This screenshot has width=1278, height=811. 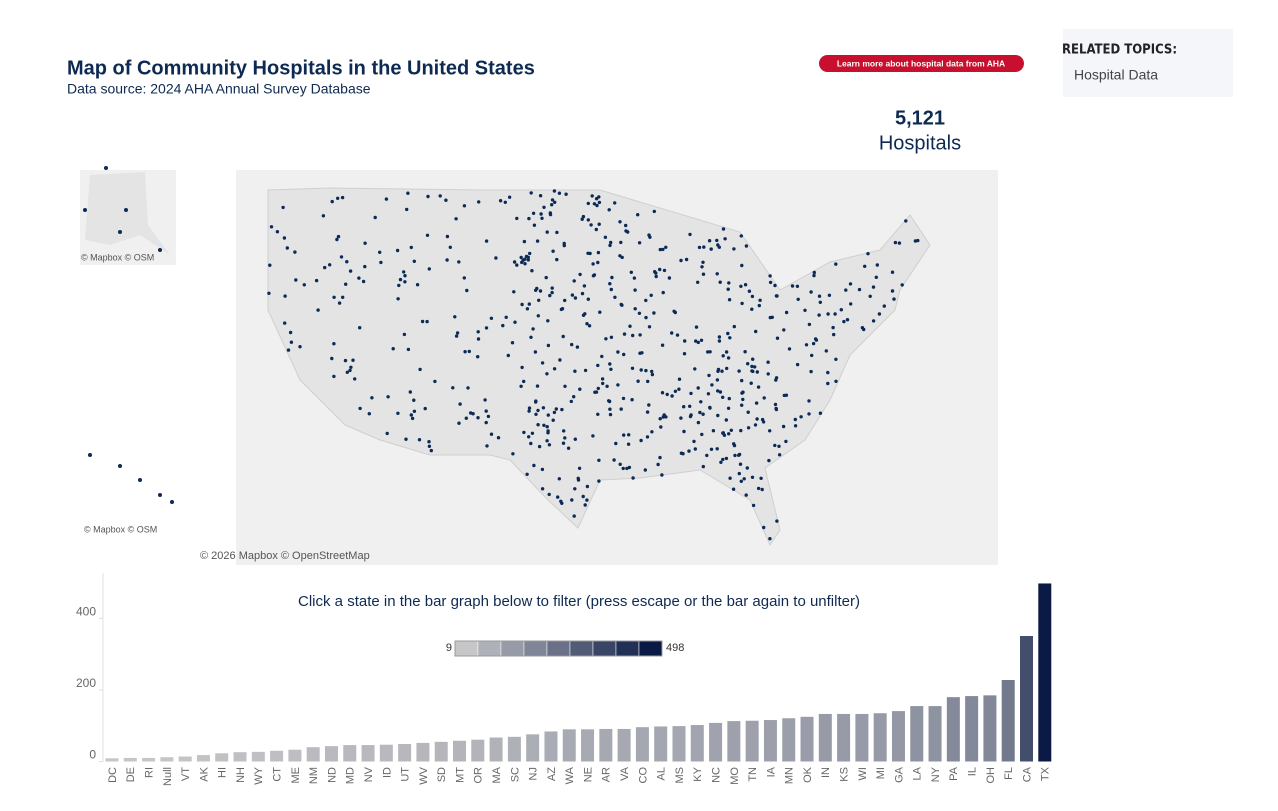 I want to click on x-tick-label: NC, so click(x=716, y=775).